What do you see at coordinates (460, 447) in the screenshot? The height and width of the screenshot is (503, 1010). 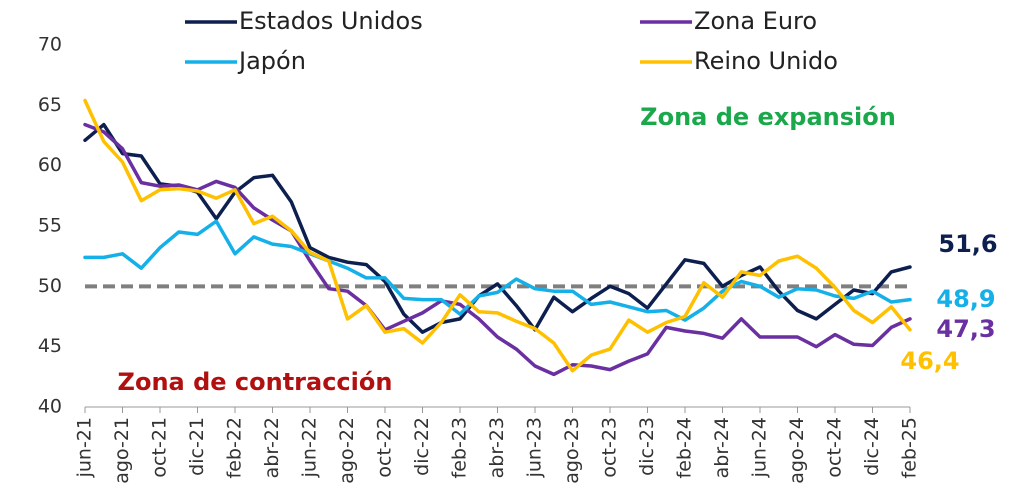 I see `x-tick-label: feb-23` at bounding box center [460, 447].